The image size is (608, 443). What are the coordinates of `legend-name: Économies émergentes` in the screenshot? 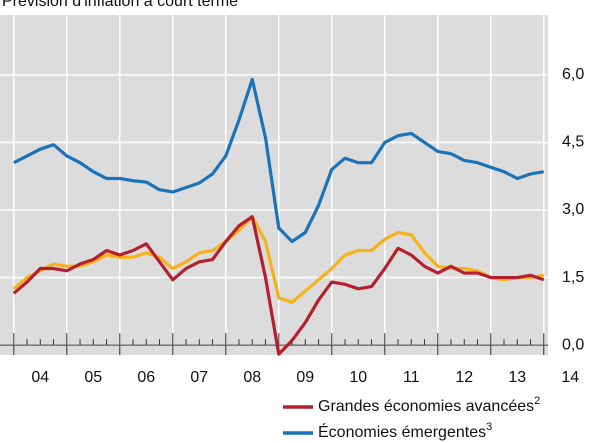 It's located at (402, 431).